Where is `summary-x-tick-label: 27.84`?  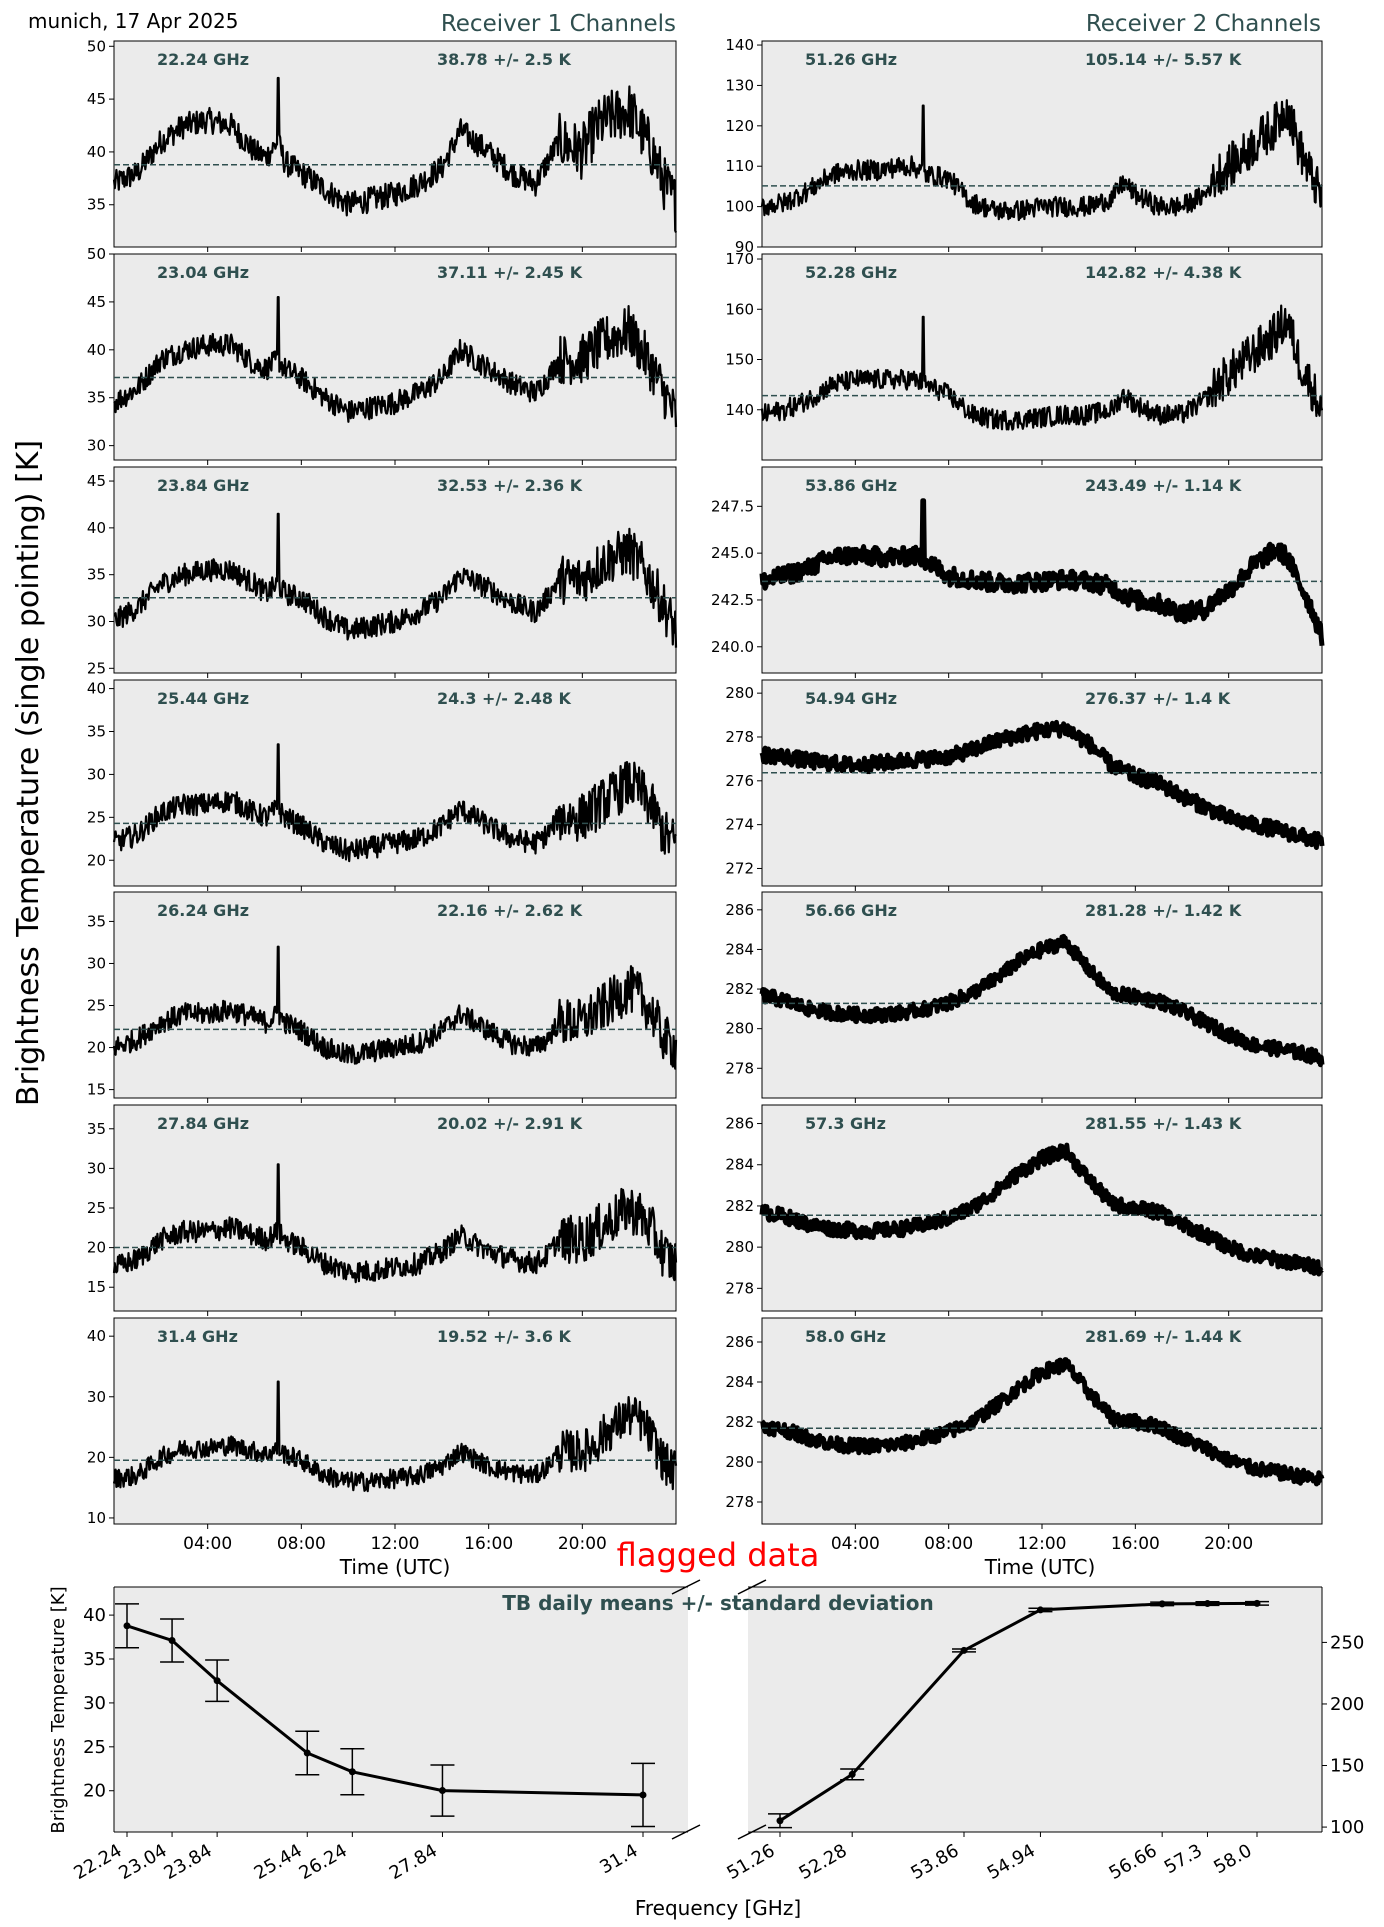
summary-x-tick-label: 27.84 is located at coordinates (413, 1862).